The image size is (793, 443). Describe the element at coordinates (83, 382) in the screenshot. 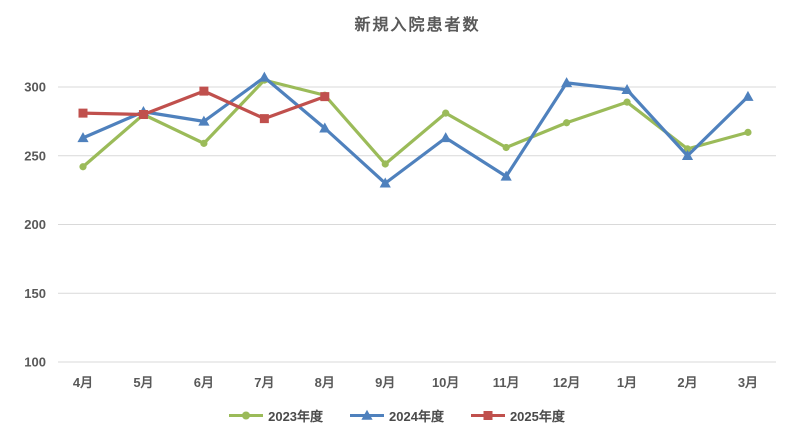

I see `x-tick-label: 4月` at that location.